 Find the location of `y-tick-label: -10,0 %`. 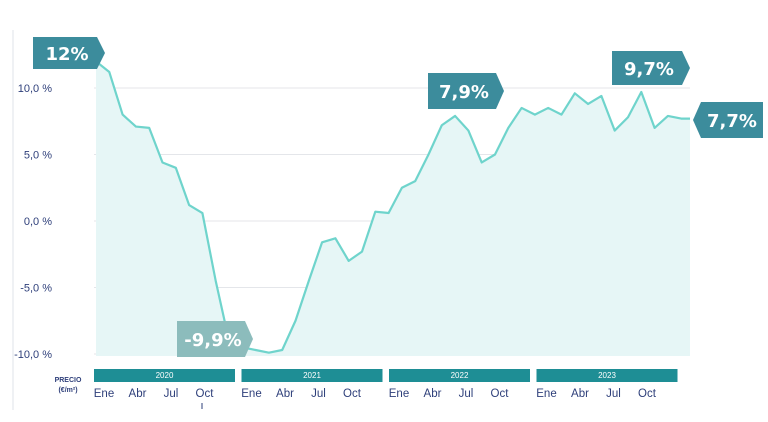

y-tick-label: -10,0 % is located at coordinates (33, 355).